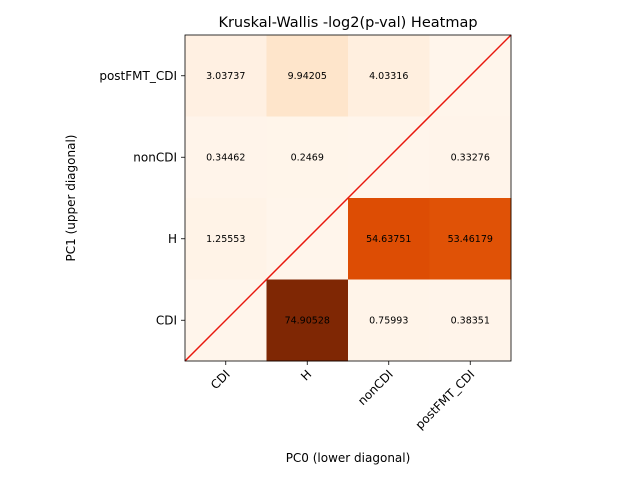 This screenshot has width=640, height=480. Describe the element at coordinates (445, 399) in the screenshot. I see `x-tick-label: postFMT_CDI` at that location.